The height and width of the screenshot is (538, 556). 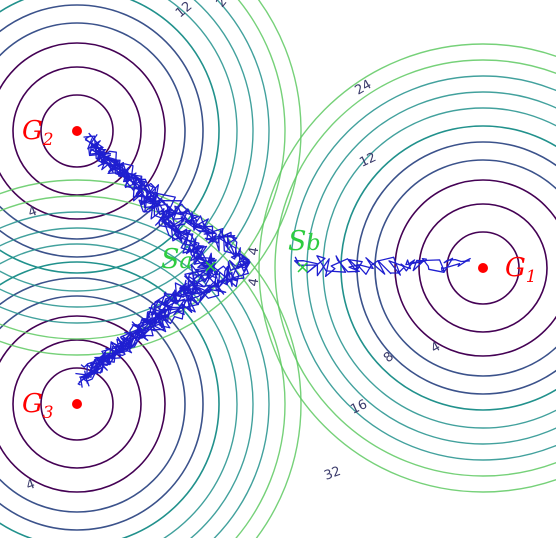 I want to click on goal-2-marker, so click(x=77, y=131).